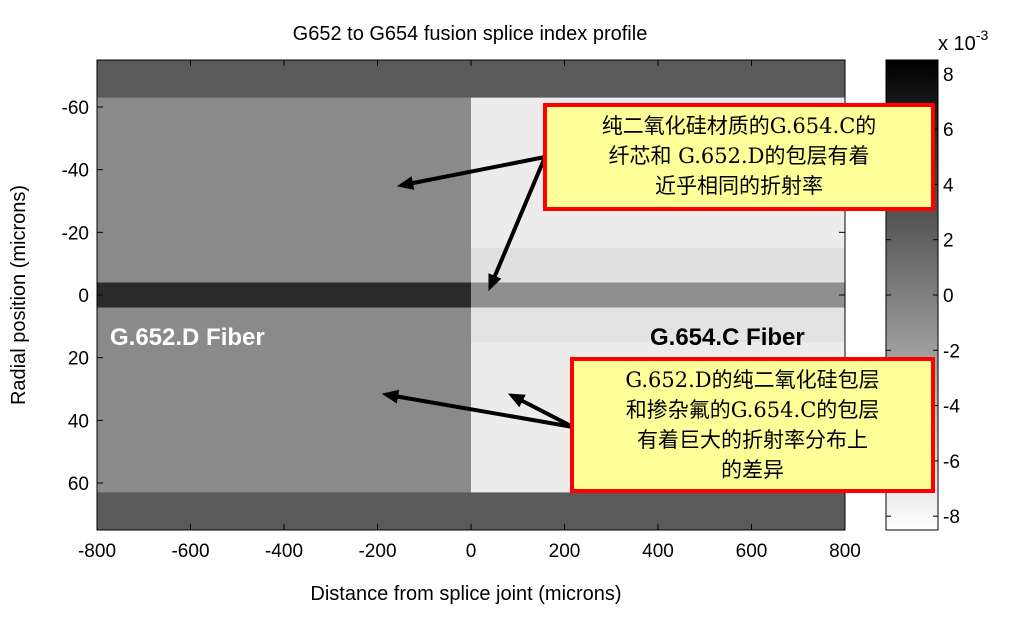 This screenshot has width=1013, height=628. What do you see at coordinates (752, 440) in the screenshot?
I see `note-line: 有着巨大的折射率分布上` at bounding box center [752, 440].